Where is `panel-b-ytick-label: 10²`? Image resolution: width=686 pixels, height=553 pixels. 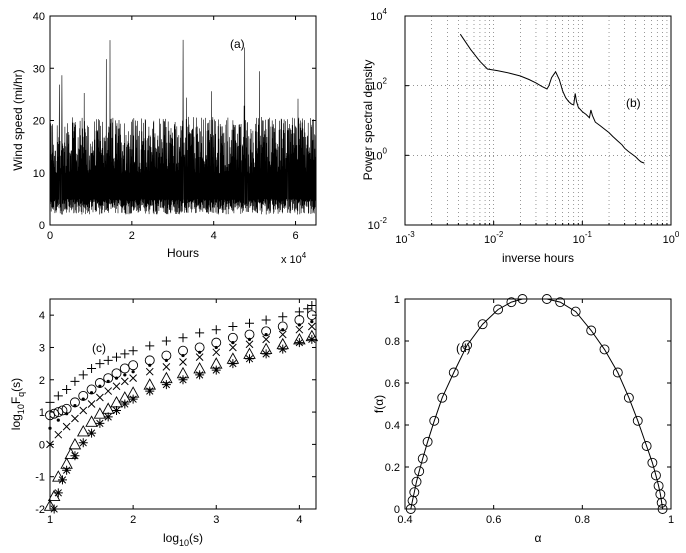
panel-b-ytick-label: 10² is located at coordinates (378, 85).